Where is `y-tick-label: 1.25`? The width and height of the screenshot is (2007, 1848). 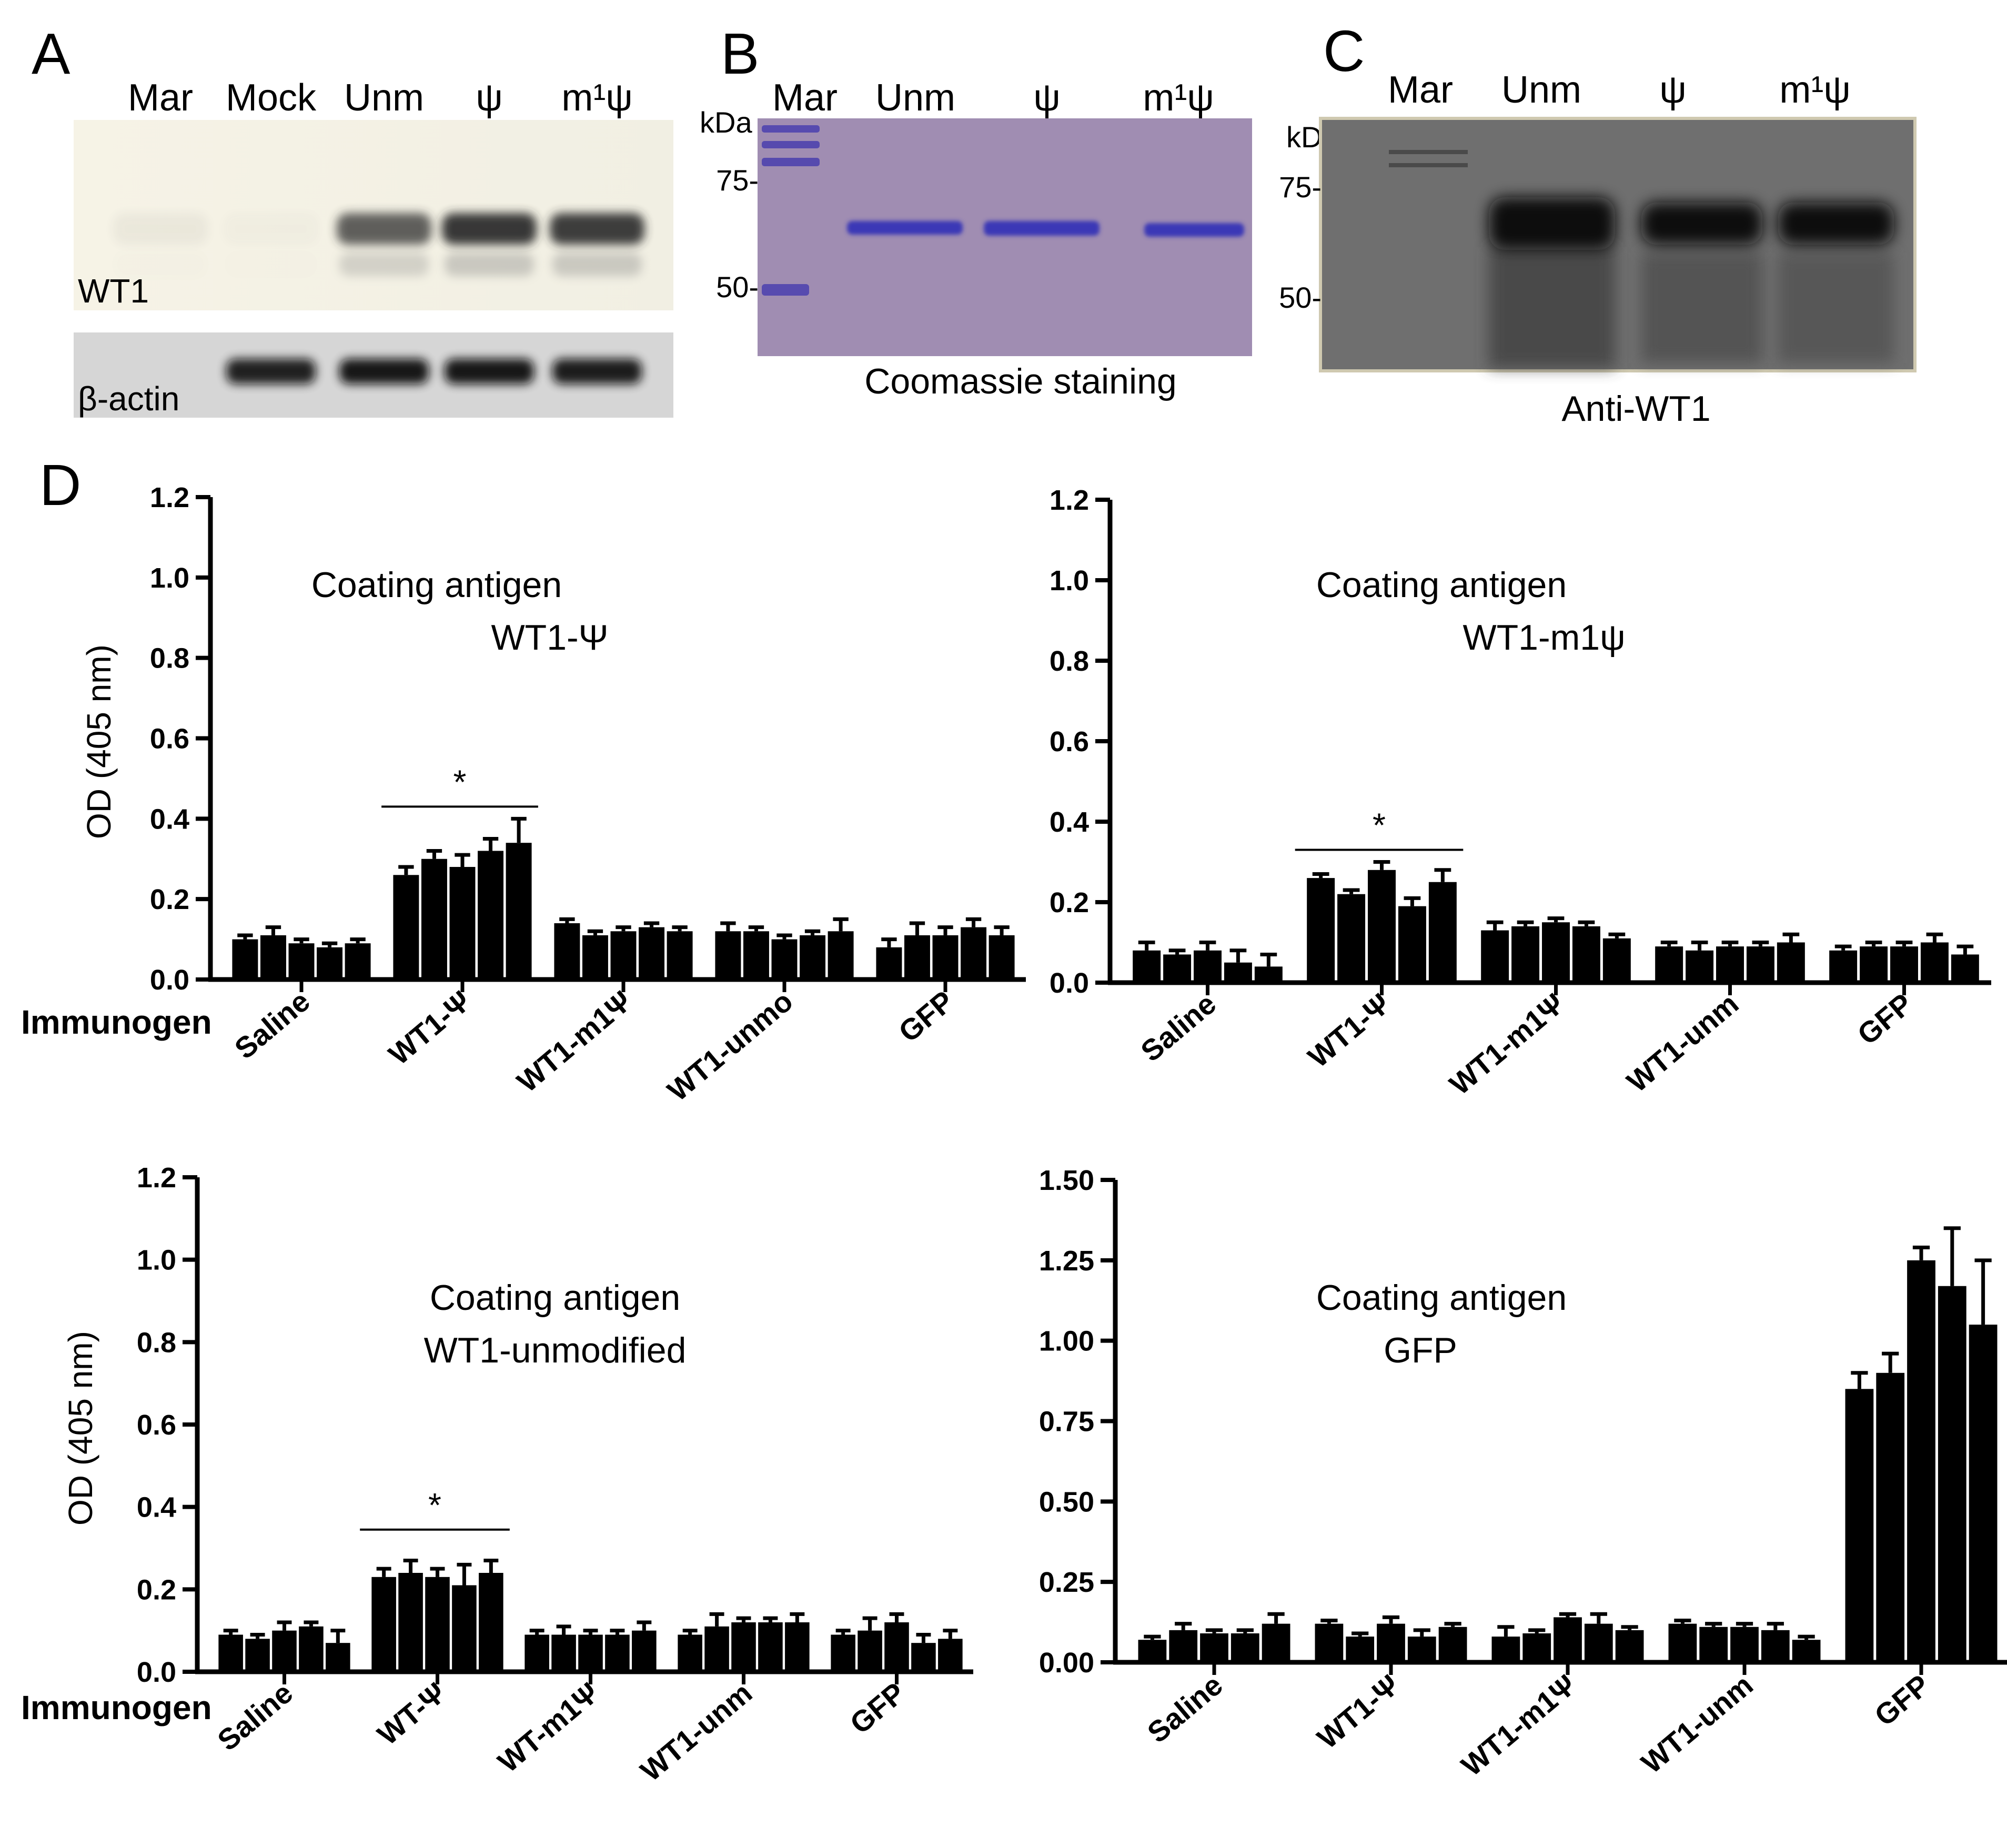
y-tick-label: 1.25 is located at coordinates (1066, 1261).